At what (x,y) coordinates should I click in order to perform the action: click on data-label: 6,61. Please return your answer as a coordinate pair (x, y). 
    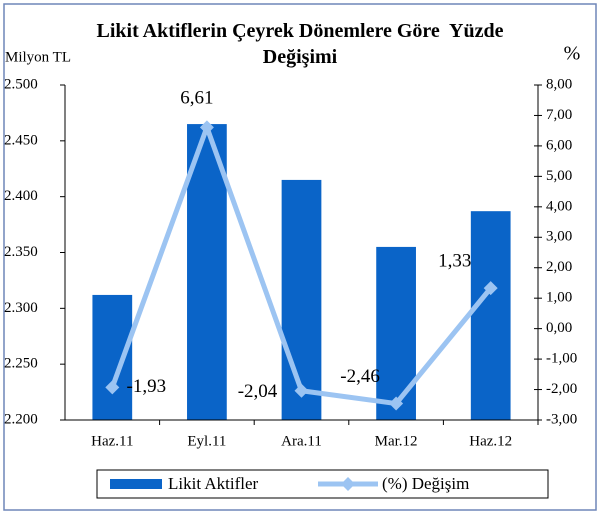
    Looking at the image, I should click on (196, 98).